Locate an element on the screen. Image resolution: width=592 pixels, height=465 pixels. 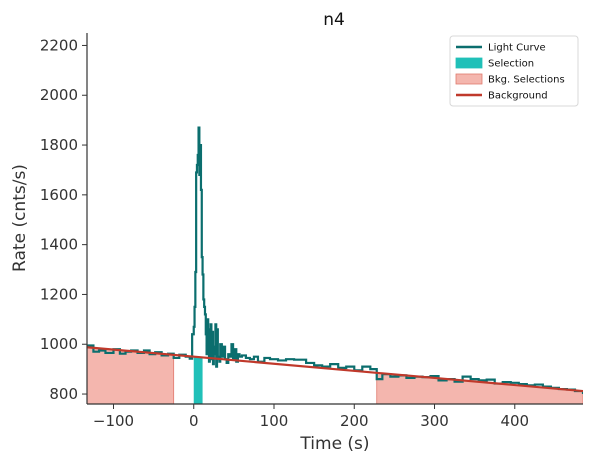
y-axis-title: Rate (cnts/s) is located at coordinates (20, 218).